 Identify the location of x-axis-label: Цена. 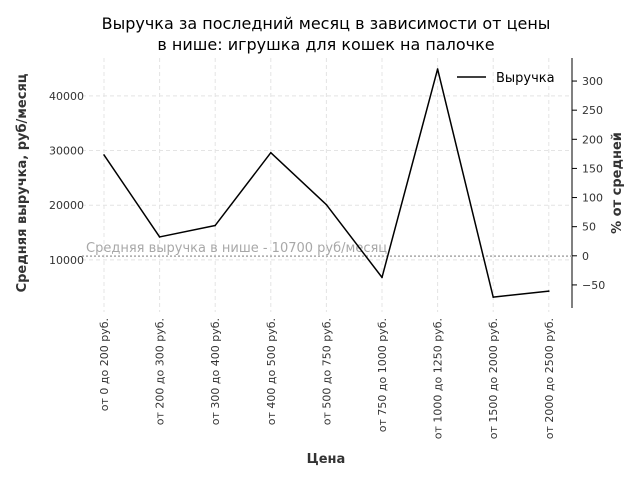
(326, 459).